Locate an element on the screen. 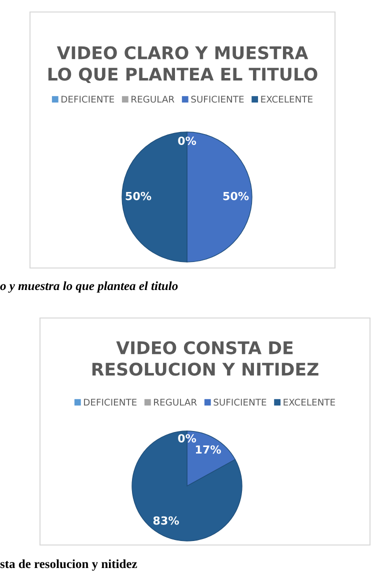  chart-title: VIDEO CLARO Y MUESTRA LO QUE PLANTEA EL TITULO is located at coordinates (183, 65).